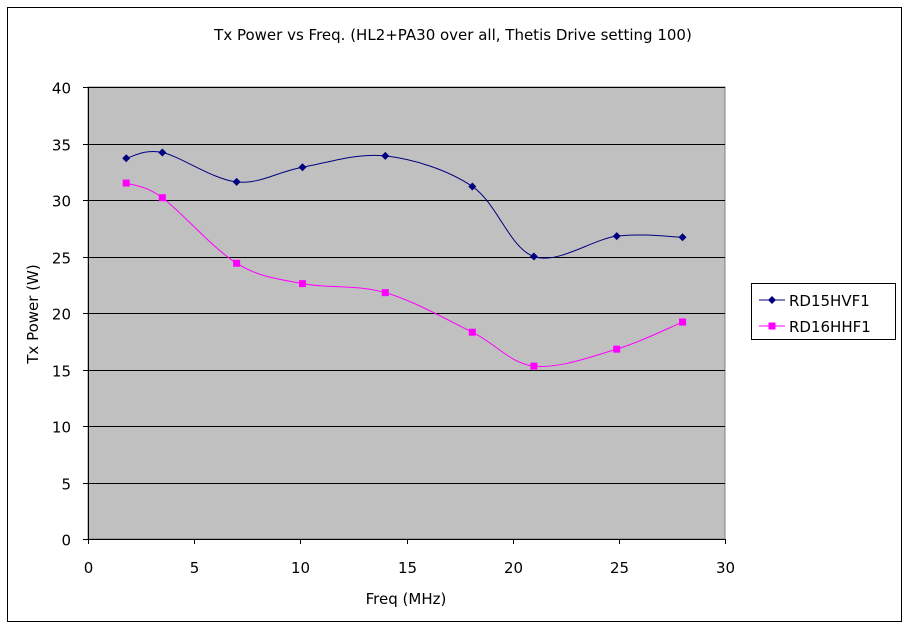 The image size is (911, 632). Describe the element at coordinates (300, 568) in the screenshot. I see `x-tick-label: 10` at that location.